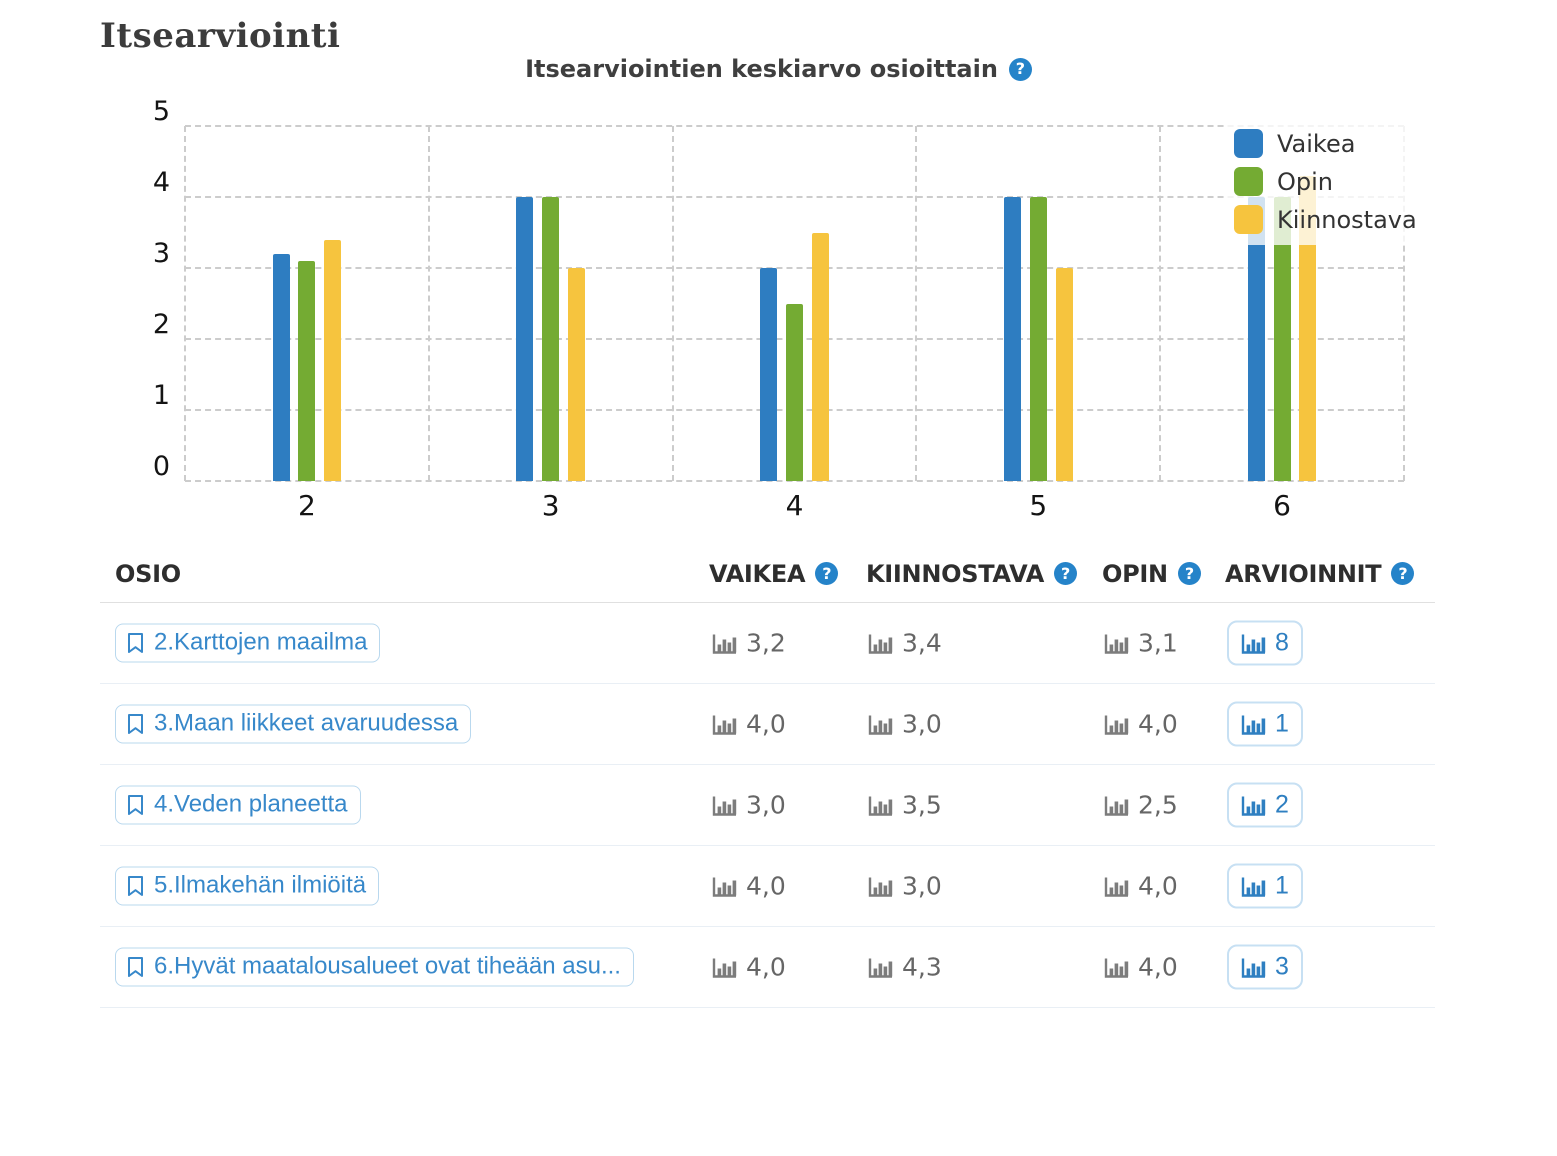  I want to click on osio-link: 3.Maan liikkeet avaruudessa, so click(293, 724).